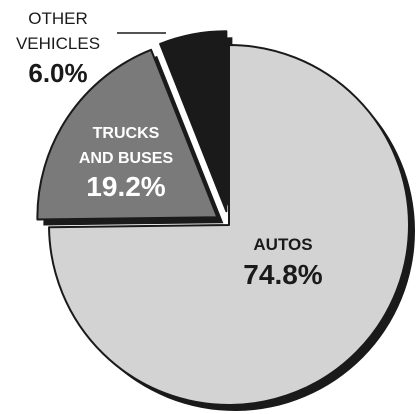  I want to click on trucks-buses-label-line-1: TRUCKS, so click(126, 133).